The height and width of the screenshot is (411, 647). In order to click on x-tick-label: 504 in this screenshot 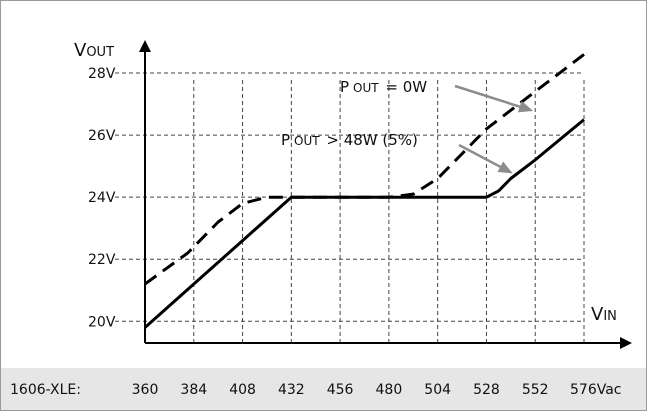, I will do `click(437, 390)`.